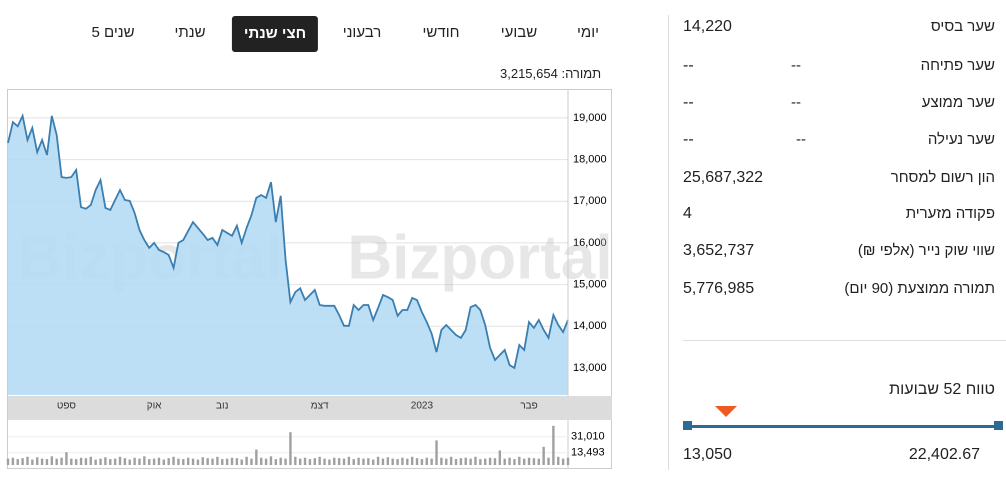 Image resolution: width=1006 pixels, height=479 pixels. I want to click on tab: חודשי, so click(441, 32).